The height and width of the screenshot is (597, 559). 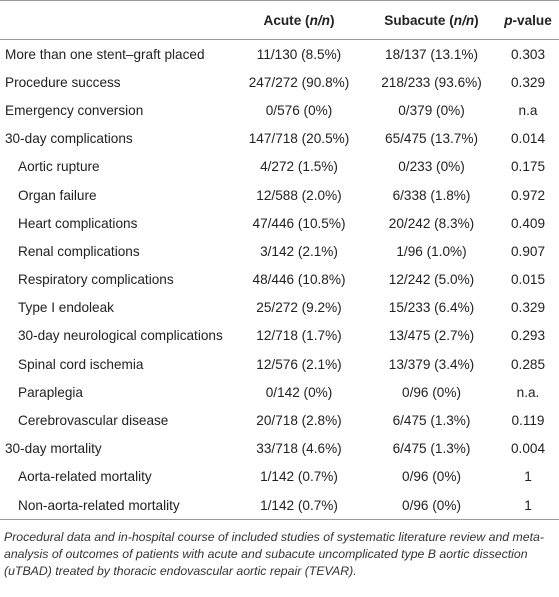 What do you see at coordinates (79, 251) in the screenshot?
I see `row-label: Renal complications` at bounding box center [79, 251].